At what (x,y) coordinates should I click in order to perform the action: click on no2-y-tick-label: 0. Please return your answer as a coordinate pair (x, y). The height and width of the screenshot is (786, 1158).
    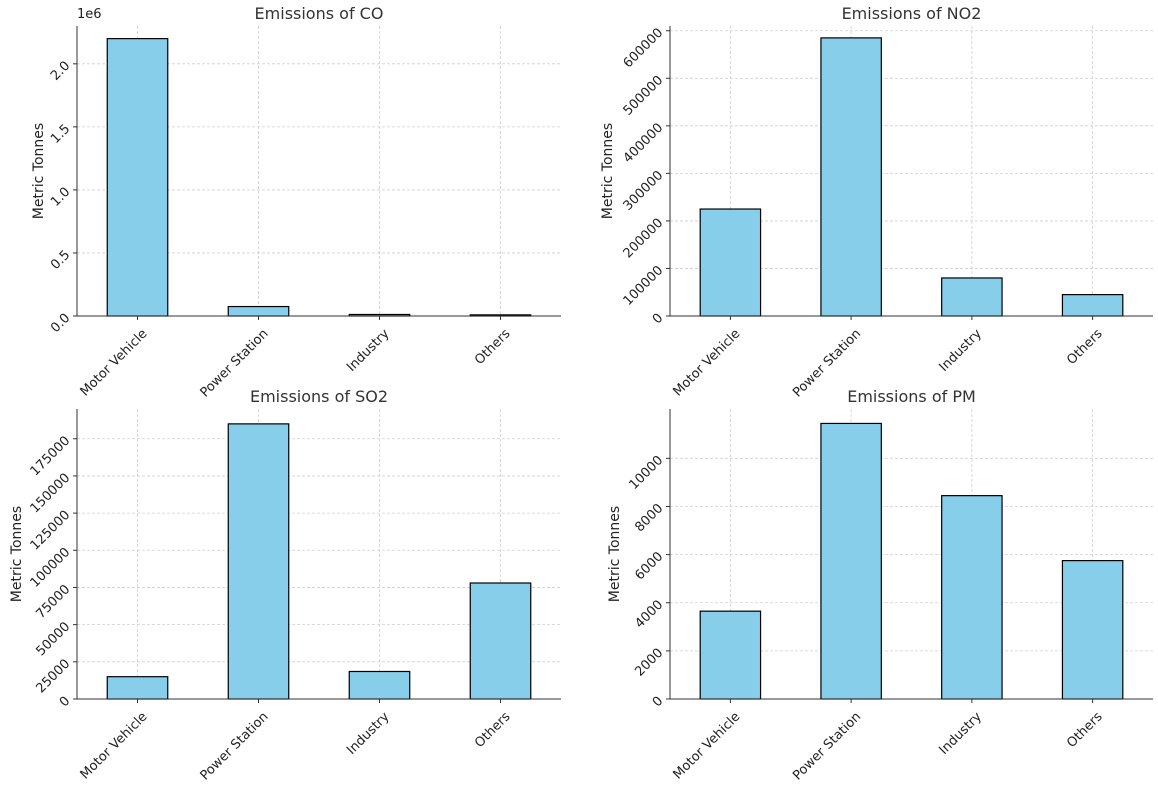
    Looking at the image, I should click on (658, 319).